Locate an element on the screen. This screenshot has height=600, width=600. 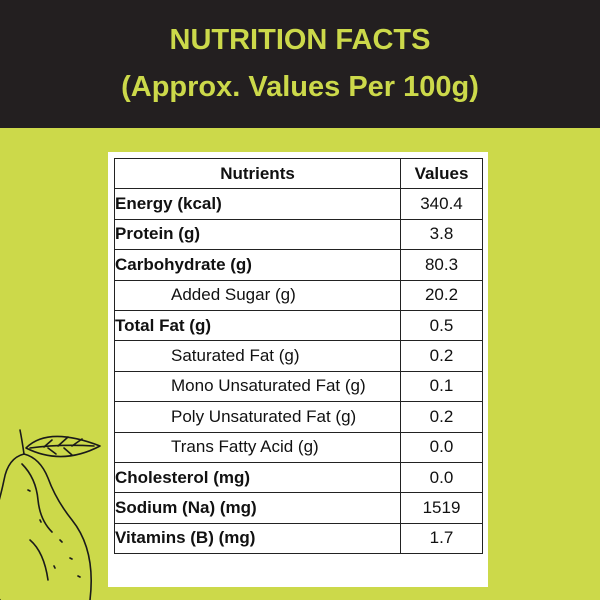
page-subtitle: (Approx. Values Per 100g) is located at coordinates (300, 87).